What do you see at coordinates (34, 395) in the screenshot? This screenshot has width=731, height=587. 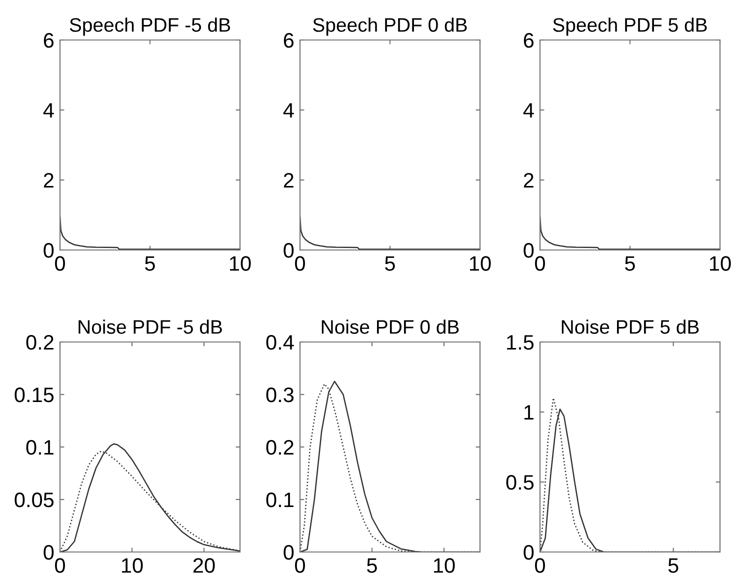 I see `y-tick-label: 0.15` at bounding box center [34, 395].